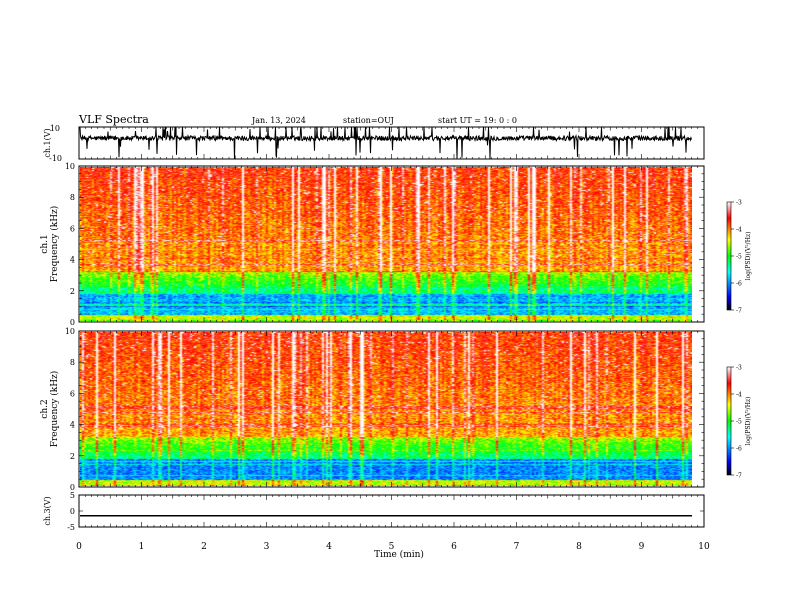 The height and width of the screenshot is (612, 792). Describe the element at coordinates (368, 120) in the screenshot. I see `station-label: station=OUJ` at that location.